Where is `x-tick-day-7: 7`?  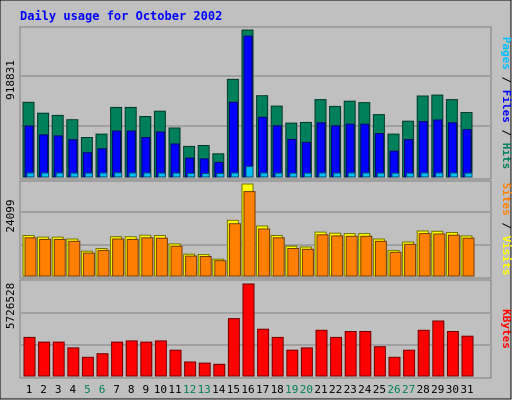 x-tick-day-7: 7 is located at coordinates (116, 389).